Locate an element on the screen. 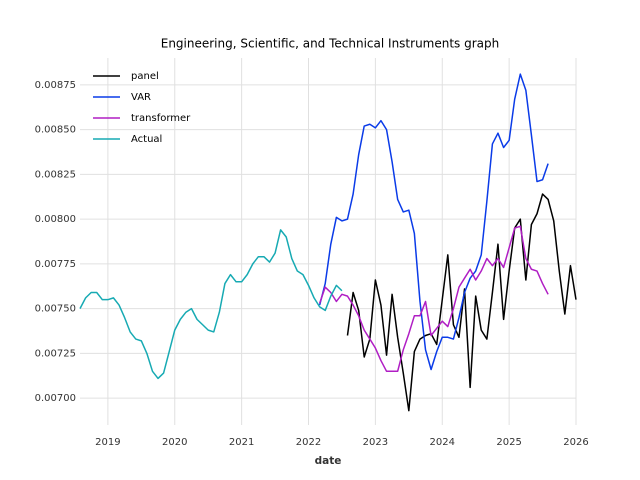  legend: panel VAR transformer Actual is located at coordinates (142, 108).